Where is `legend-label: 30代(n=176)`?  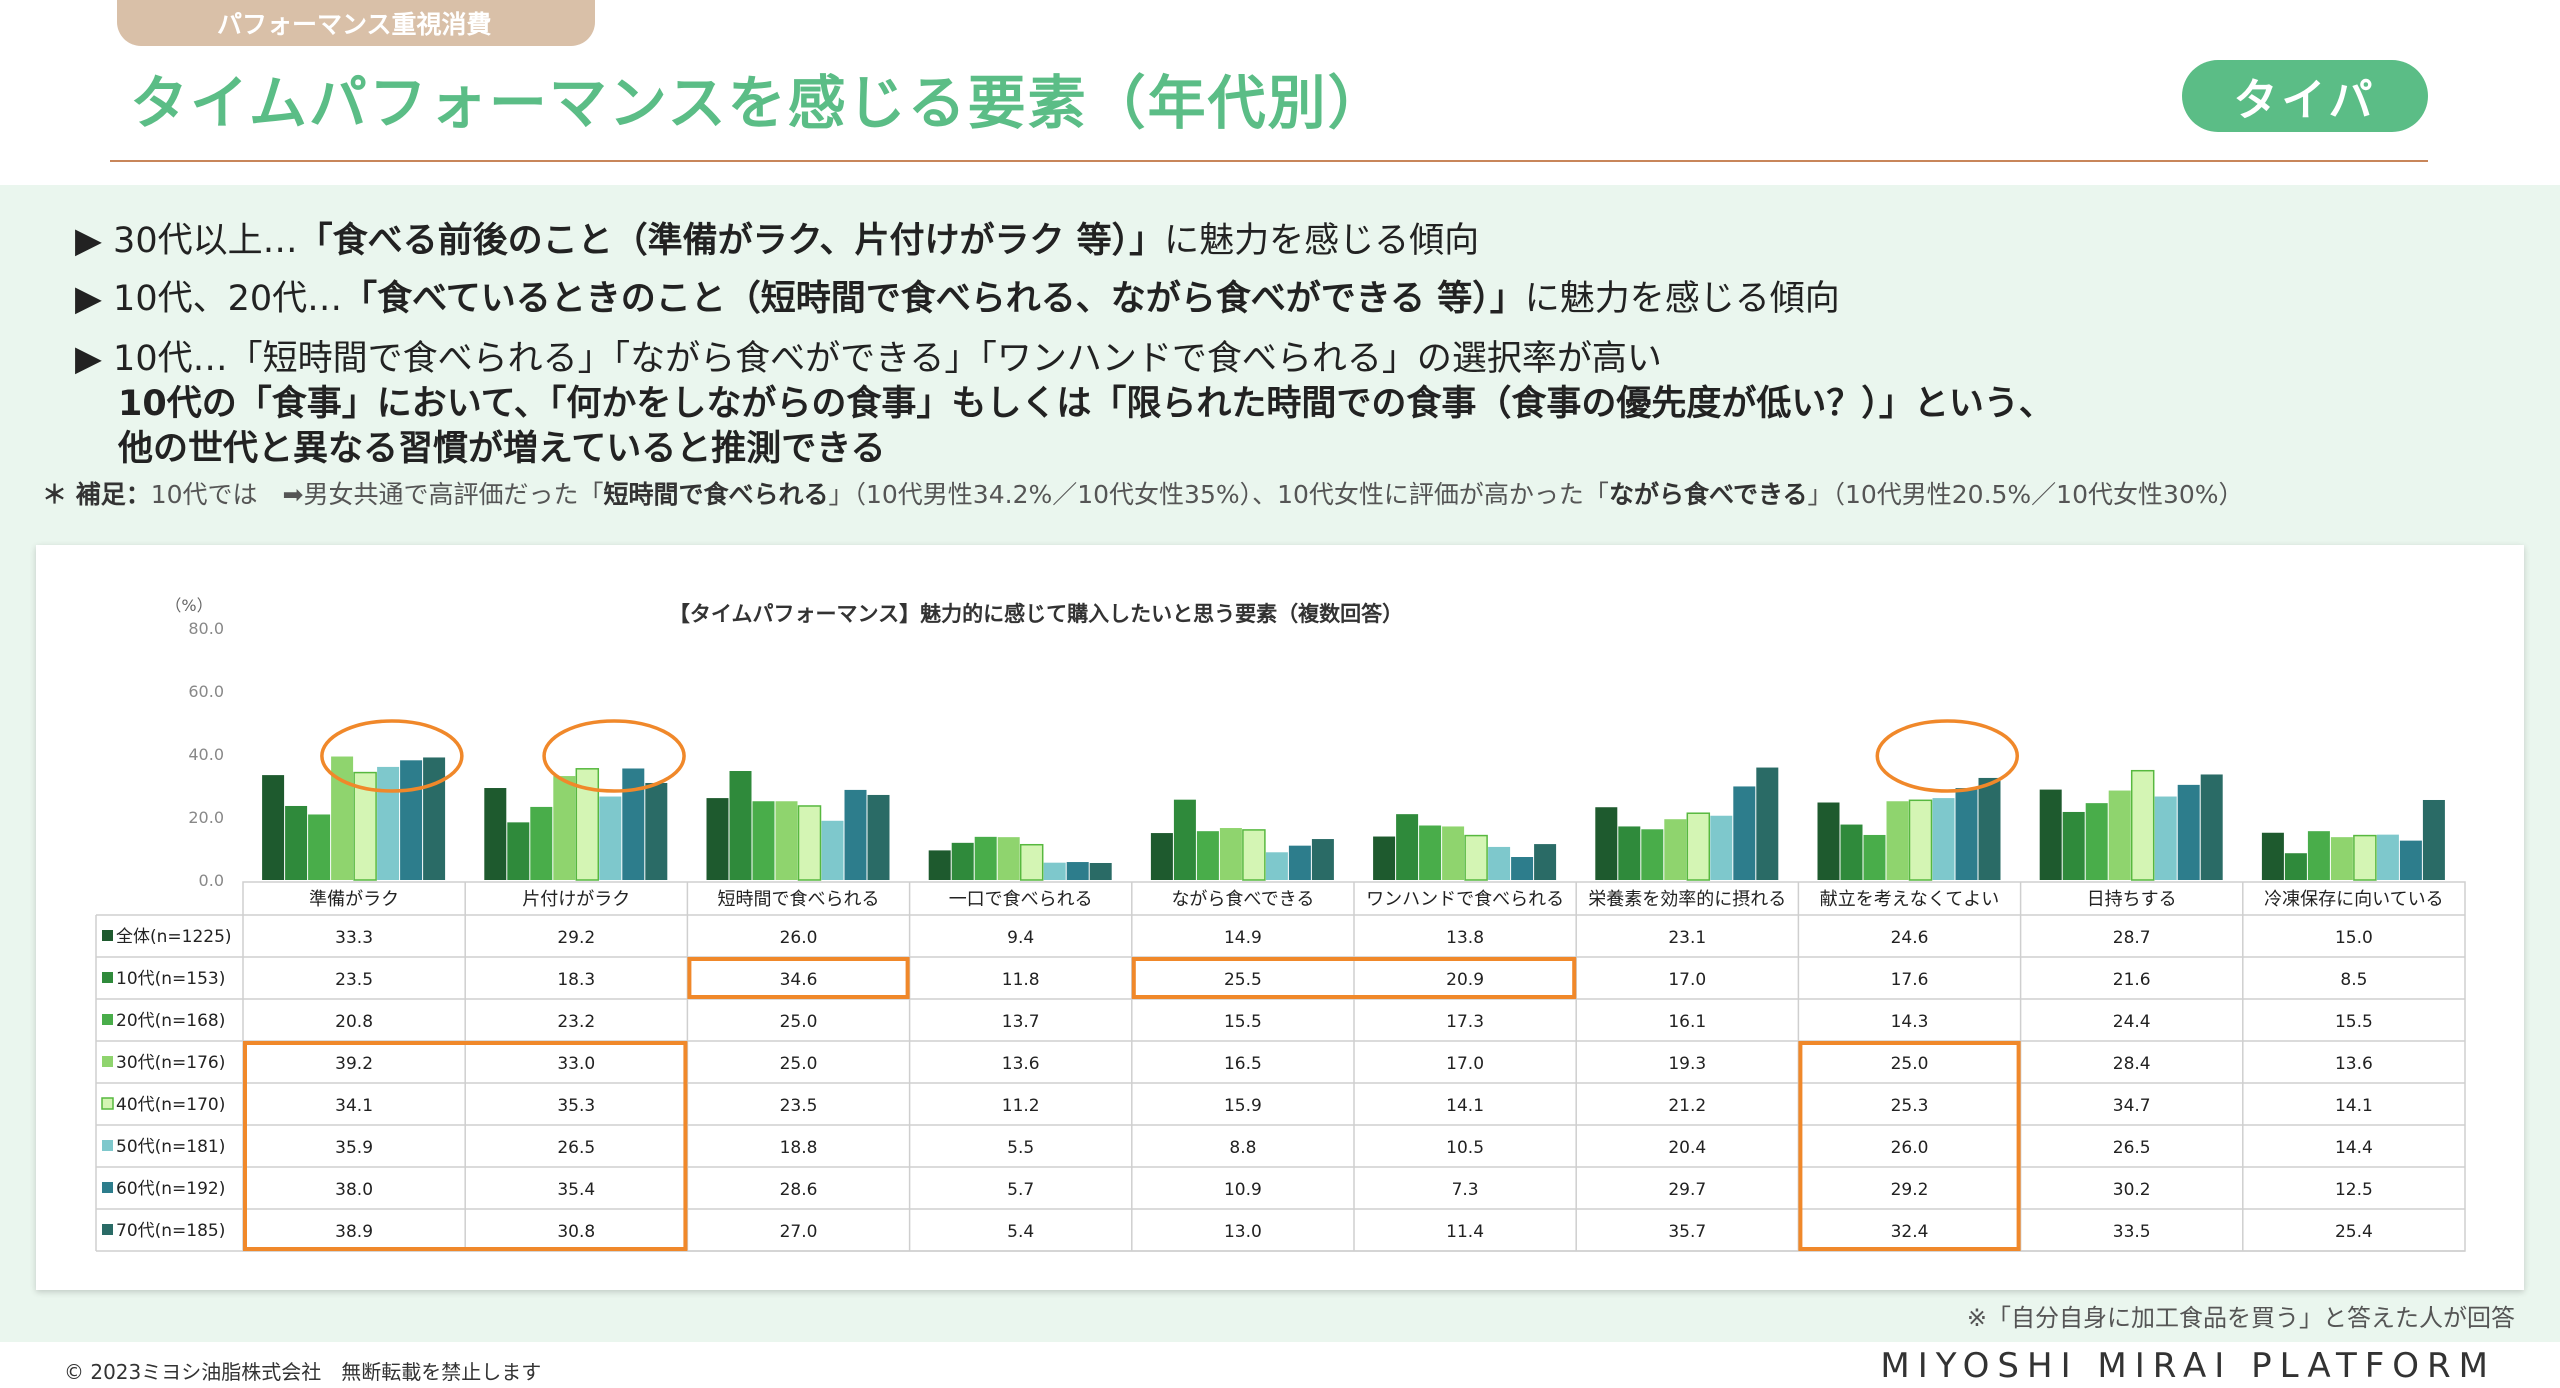
legend-label: 30代(n=176) is located at coordinates (170, 1063).